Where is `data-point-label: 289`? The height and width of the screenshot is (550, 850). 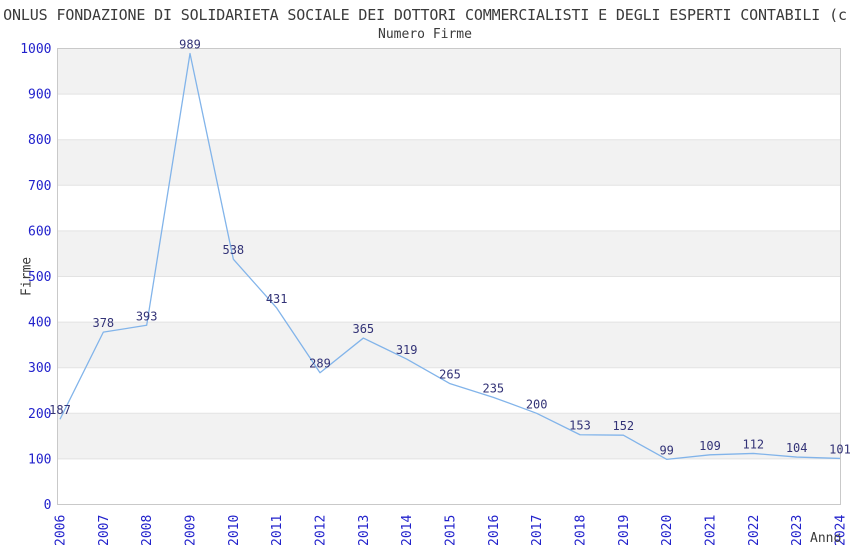 data-point-label: 289 is located at coordinates (320, 364).